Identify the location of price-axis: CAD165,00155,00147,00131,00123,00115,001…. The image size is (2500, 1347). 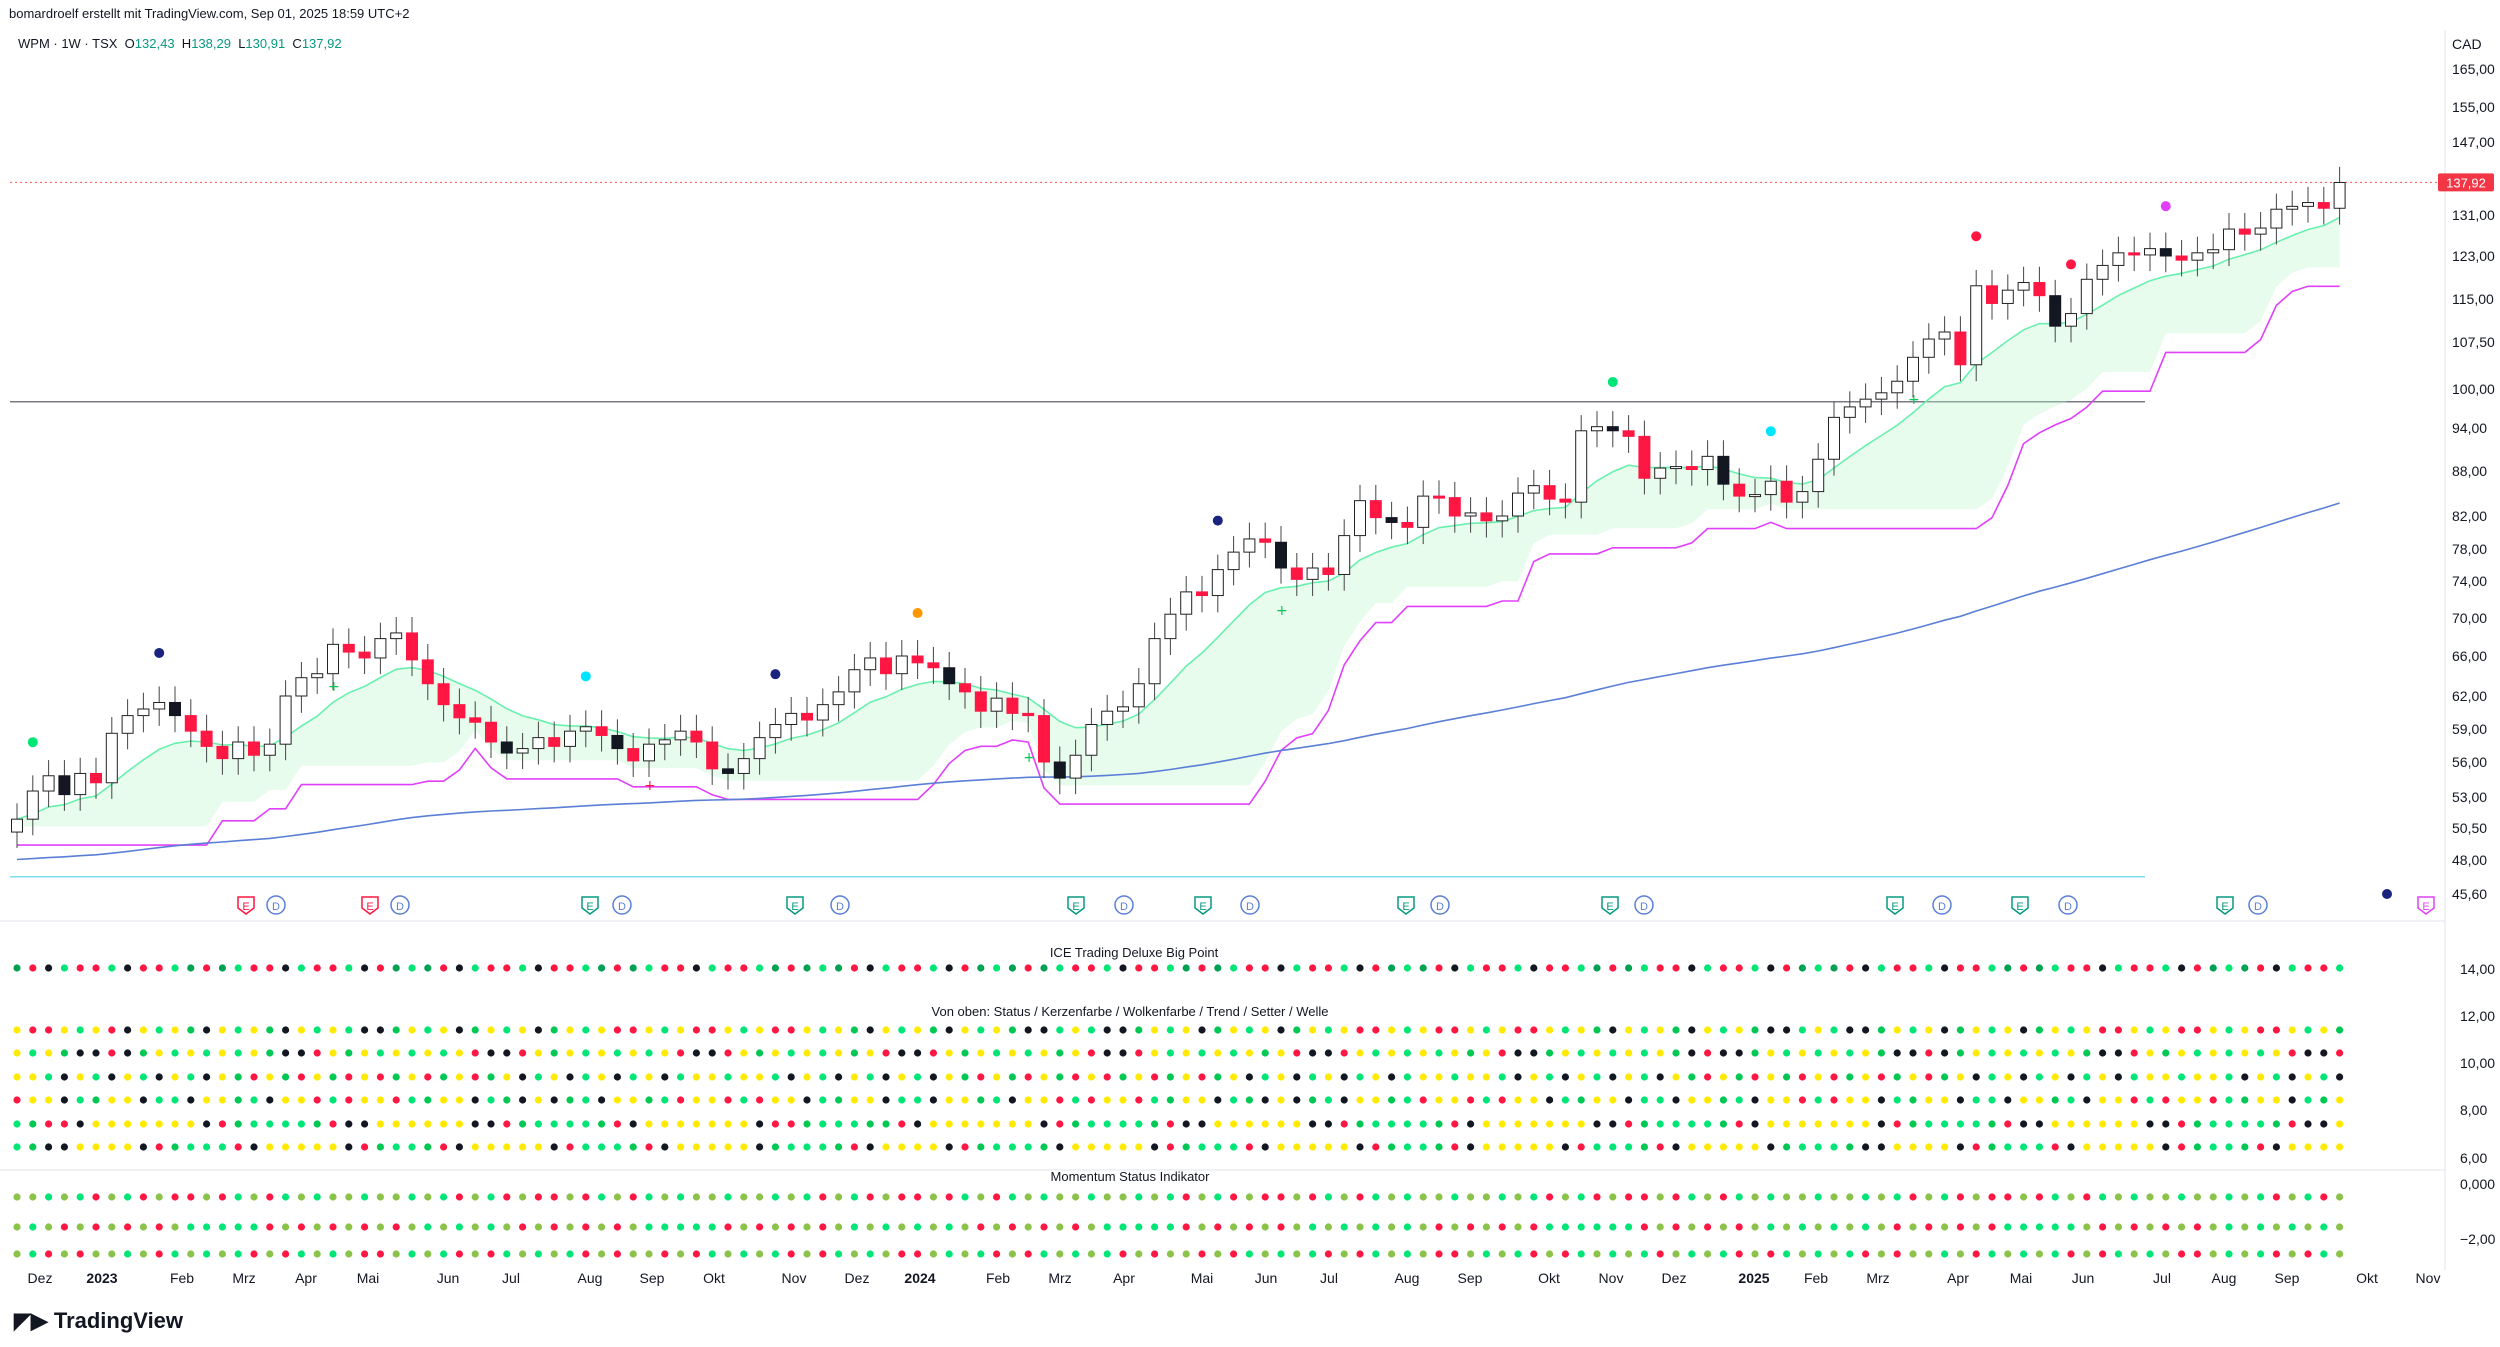
(2467, 650).